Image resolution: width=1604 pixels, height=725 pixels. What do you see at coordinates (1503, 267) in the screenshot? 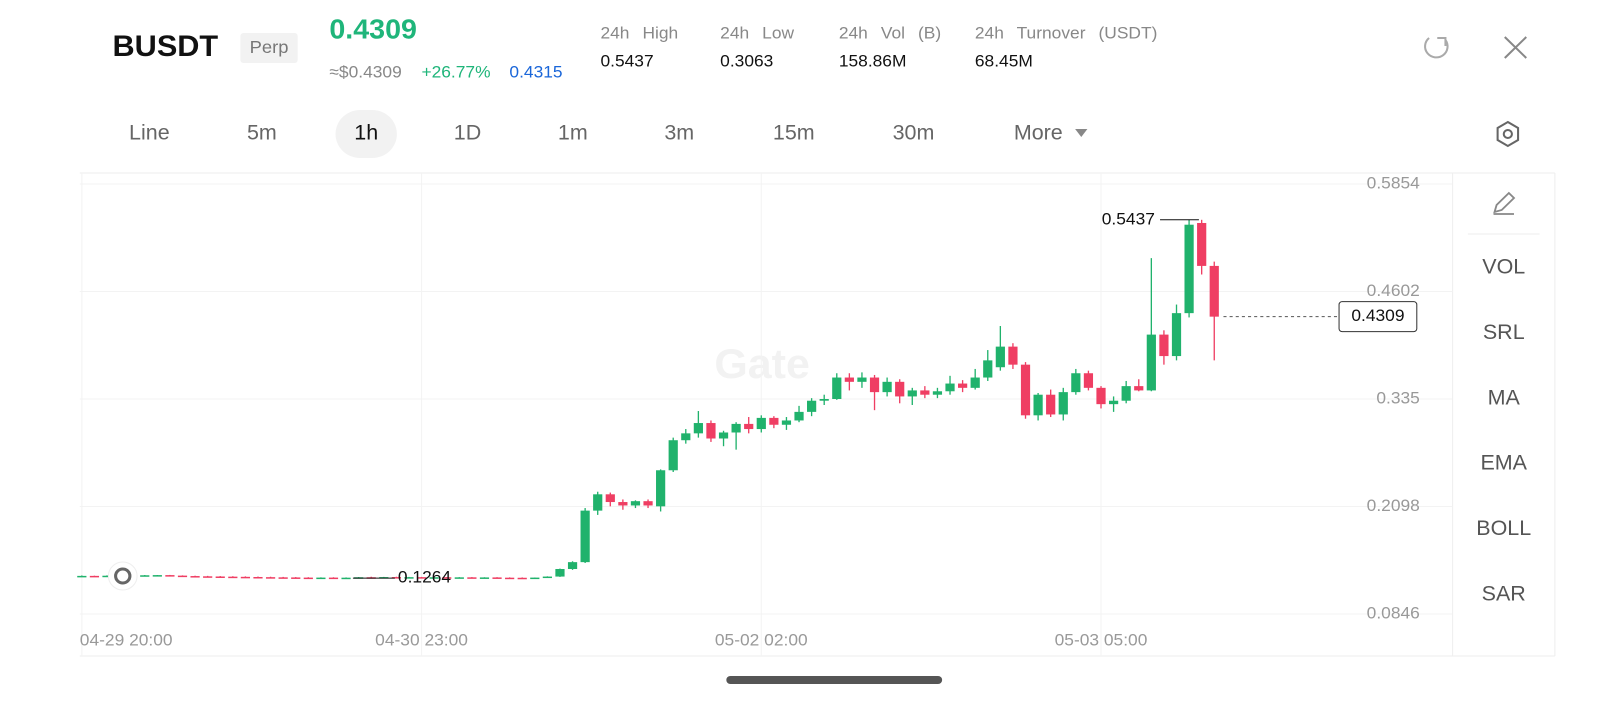
I see `tool: VOL` at bounding box center [1503, 267].